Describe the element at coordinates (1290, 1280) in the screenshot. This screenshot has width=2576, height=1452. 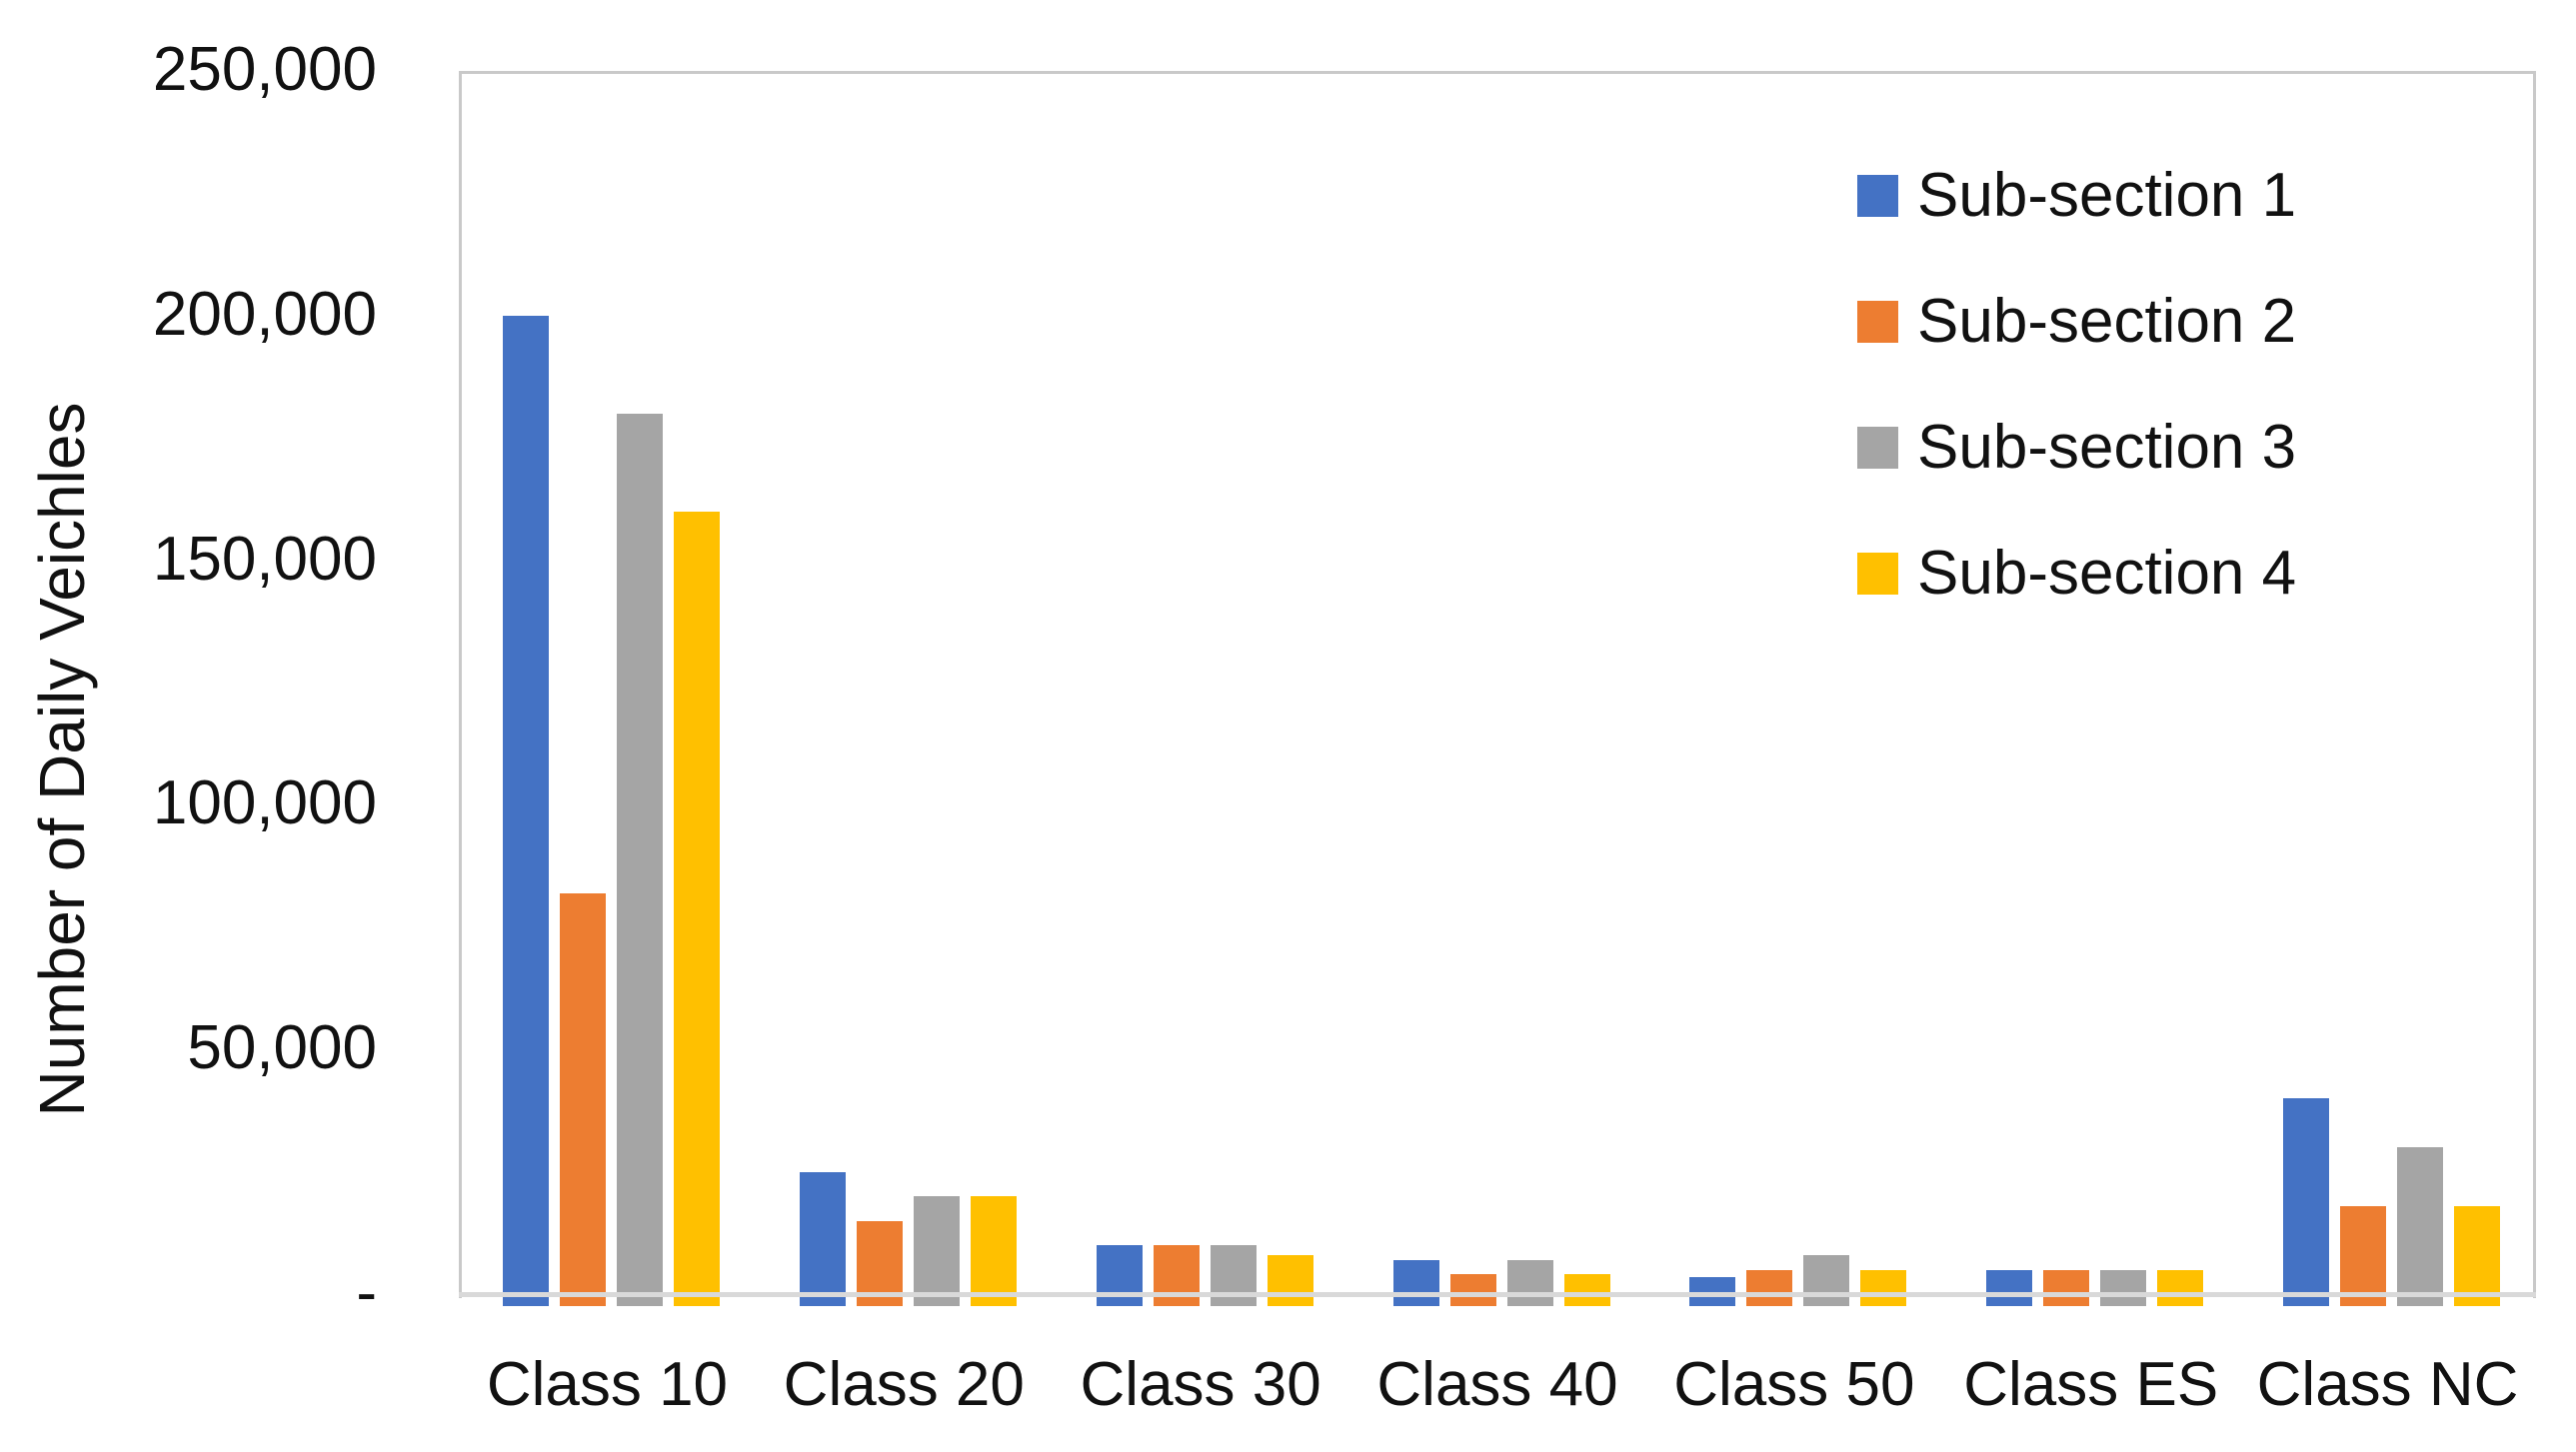
I see `bar-class-30-s4` at that location.